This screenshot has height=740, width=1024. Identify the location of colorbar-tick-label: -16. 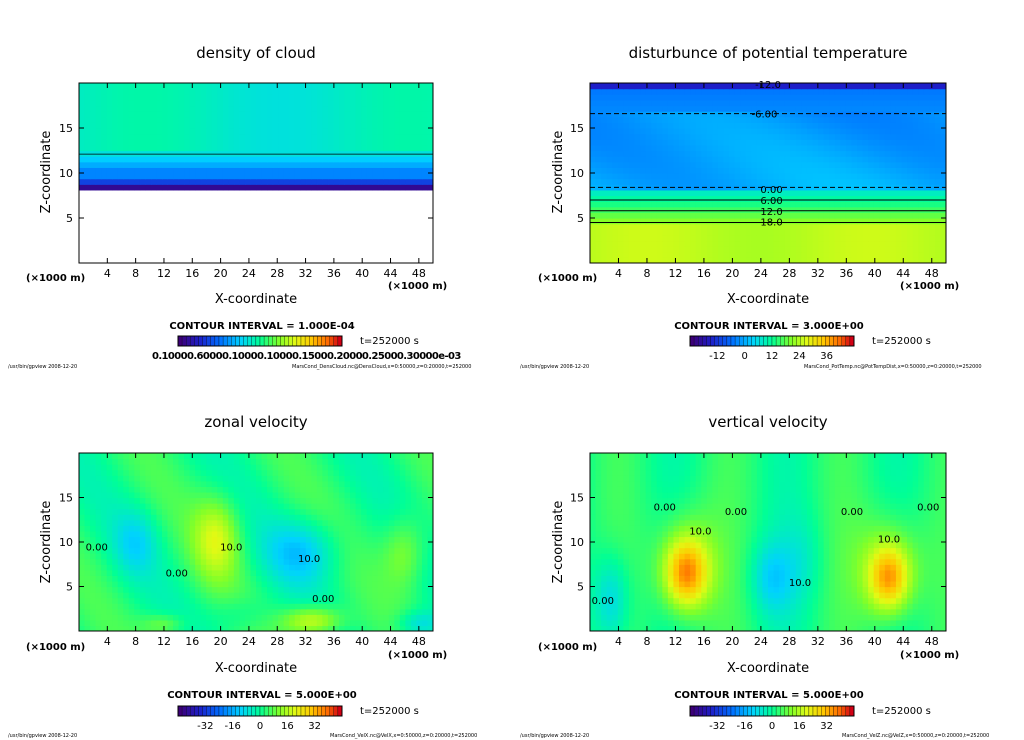
(232, 726).